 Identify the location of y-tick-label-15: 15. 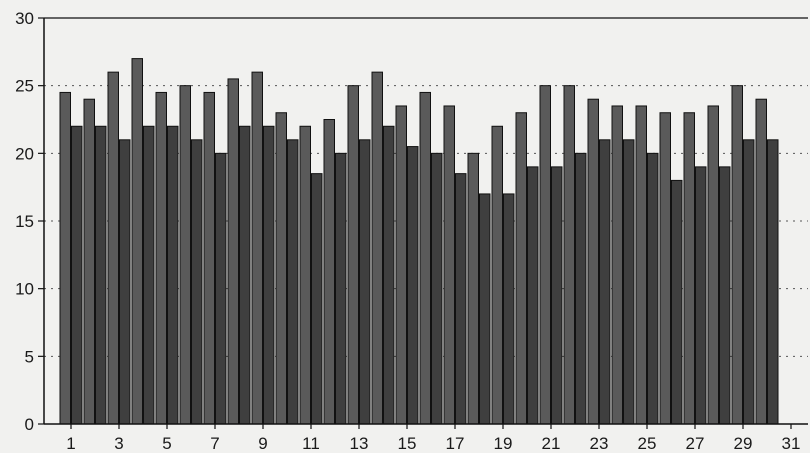
(24, 221).